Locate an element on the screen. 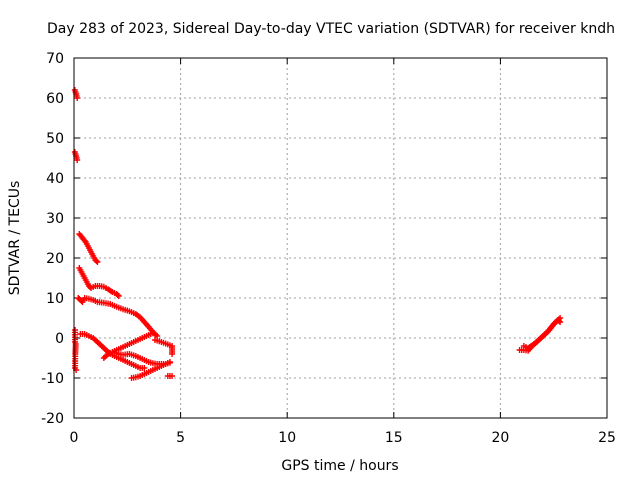 This screenshot has width=640, height=480. x-tick-label: 10 is located at coordinates (287, 438).